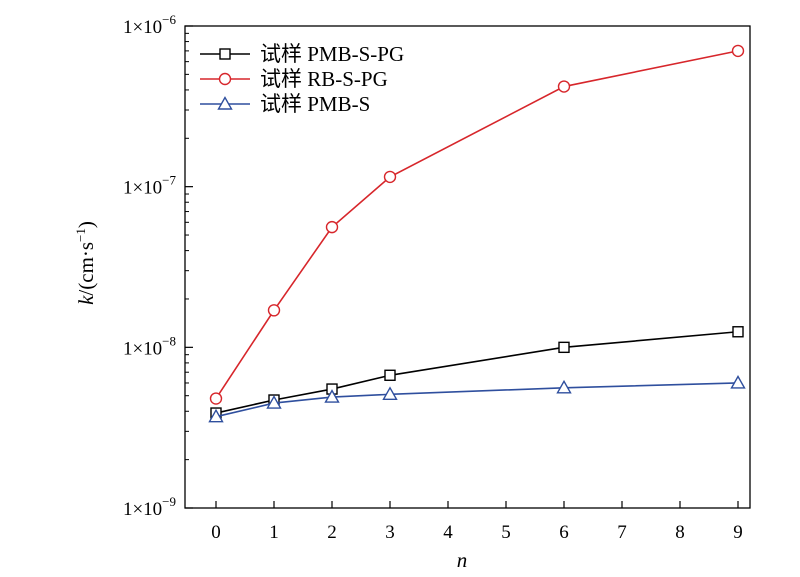  What do you see at coordinates (462, 560) in the screenshot?
I see `x-axis-label: n` at bounding box center [462, 560].